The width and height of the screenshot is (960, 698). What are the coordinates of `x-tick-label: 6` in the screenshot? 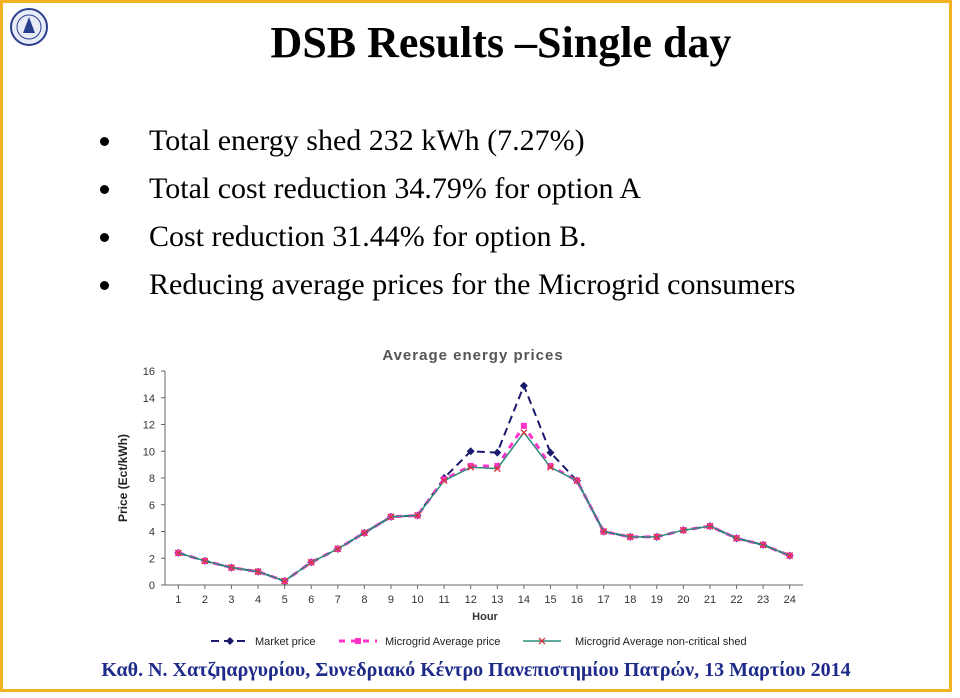 It's located at (311, 600).